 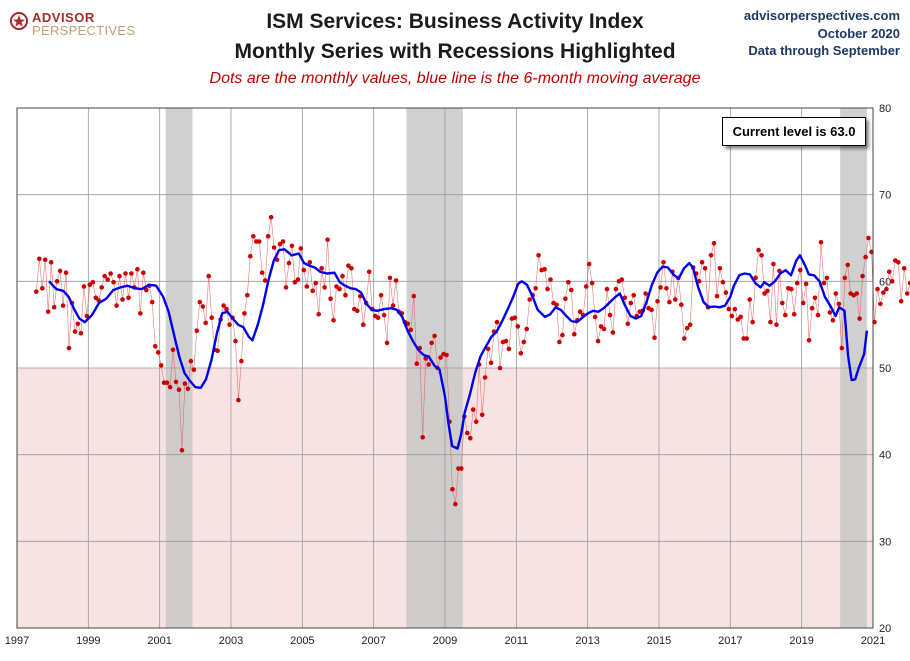 What do you see at coordinates (873, 641) in the screenshot?
I see `x-tick-label-2021: 2021` at bounding box center [873, 641].